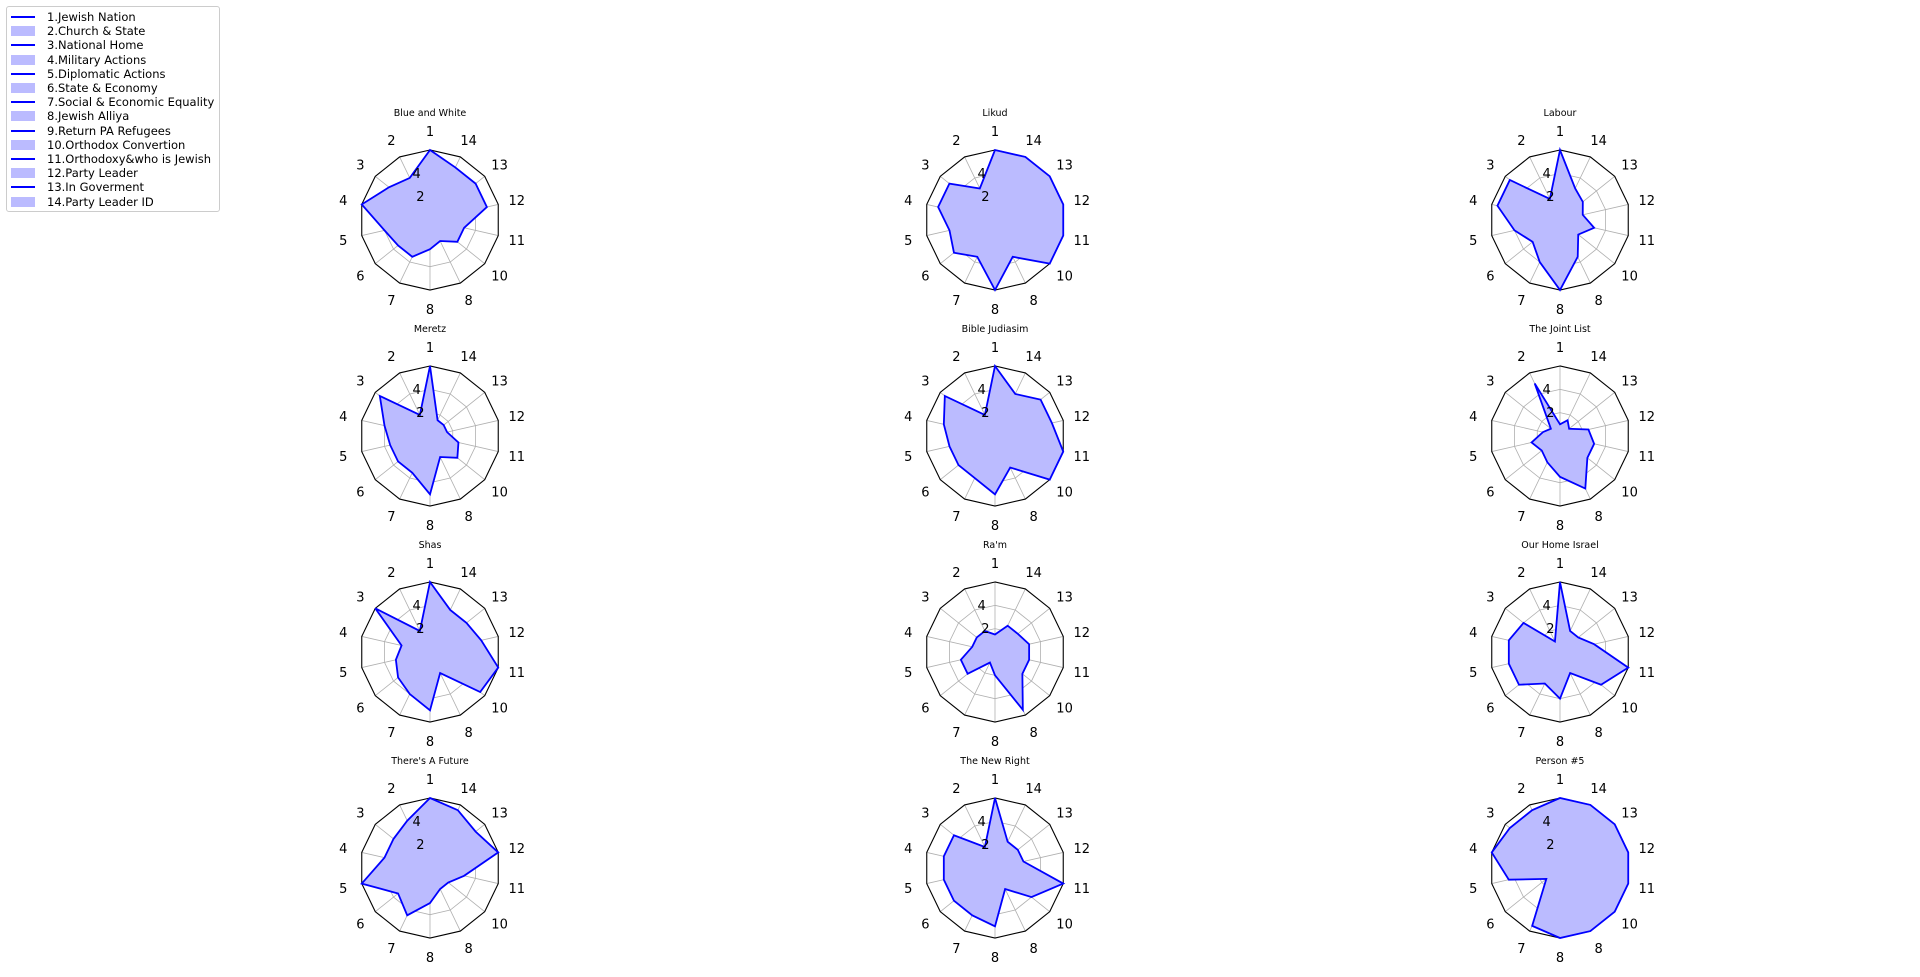 The width and height of the screenshot is (1920, 977). Describe the element at coordinates (1562, 213) in the screenshot. I see `radar-chart: 241234567881011121314Labour` at that location.